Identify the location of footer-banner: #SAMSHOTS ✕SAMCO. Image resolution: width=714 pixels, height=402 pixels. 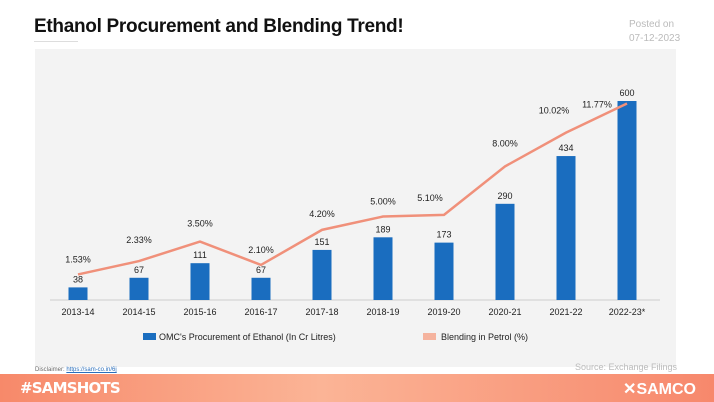
(357, 388).